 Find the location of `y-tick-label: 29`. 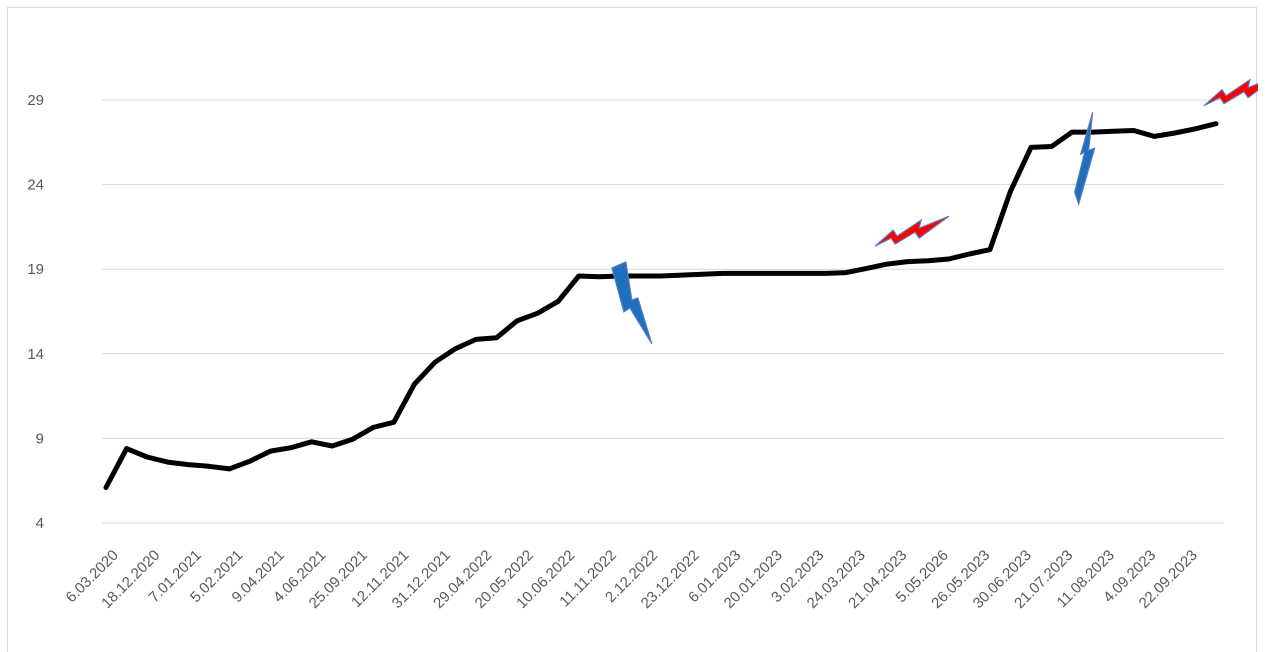

y-tick-label: 29 is located at coordinates (35, 100).